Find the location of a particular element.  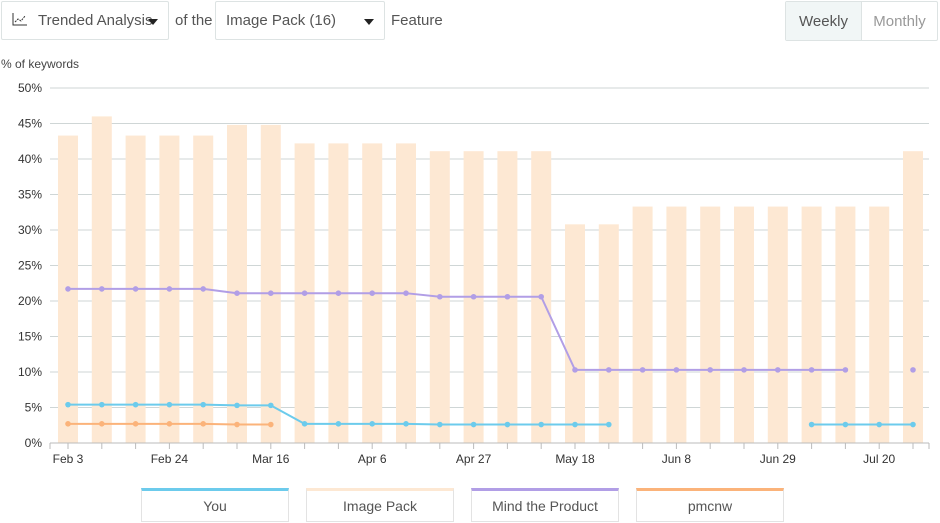

period-toggle: Weekly Monthly is located at coordinates (861, 21).